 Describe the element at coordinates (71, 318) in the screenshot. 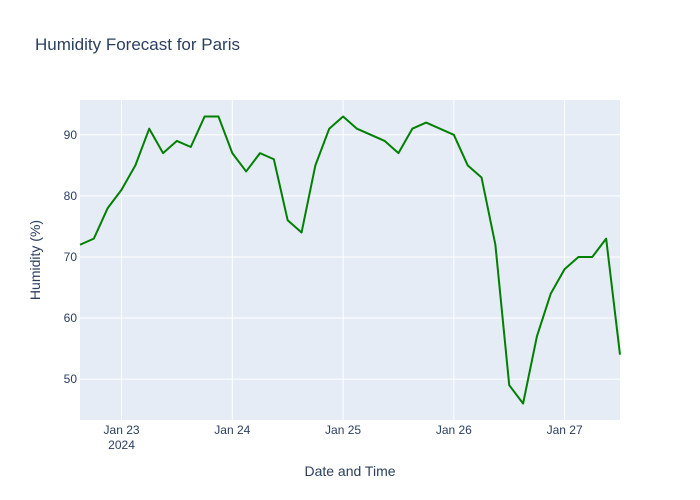

I see `y-tick-label: 60` at that location.